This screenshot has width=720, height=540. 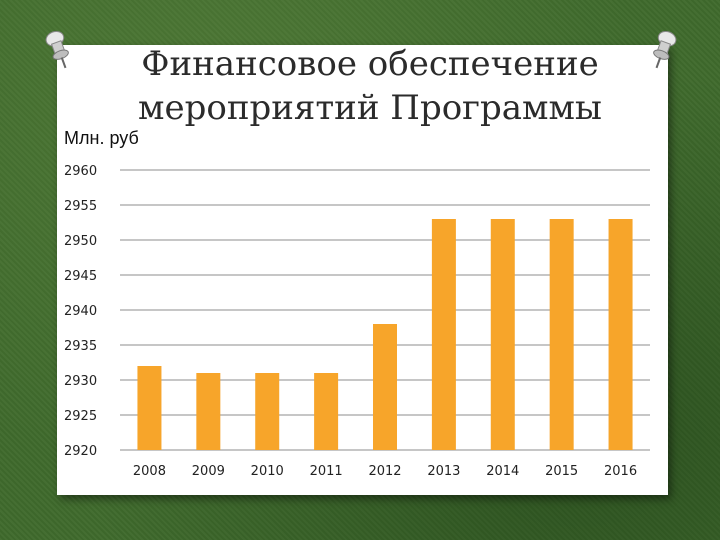 What do you see at coordinates (502, 334) in the screenshot?
I see `bar-2014` at bounding box center [502, 334].